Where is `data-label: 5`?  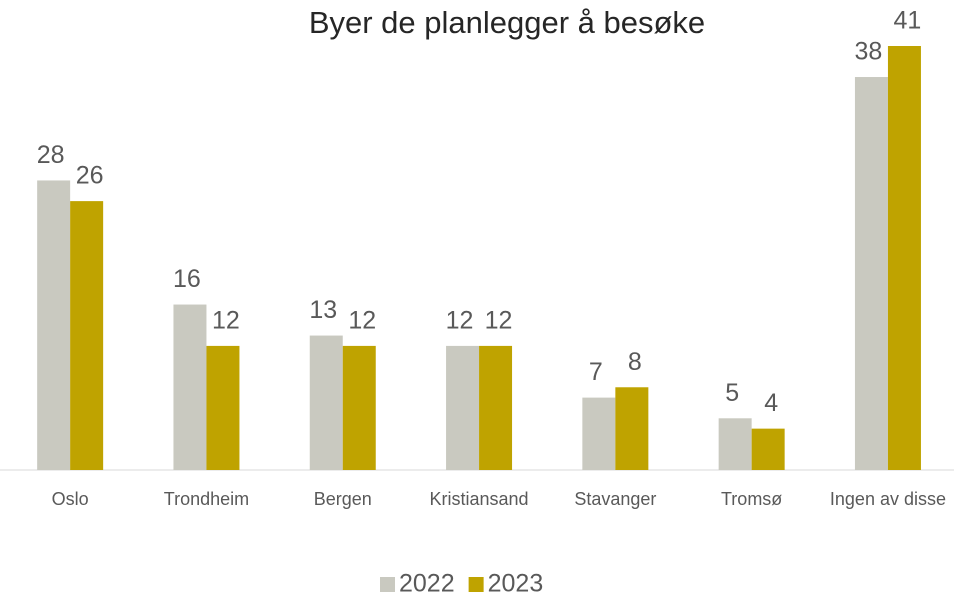 data-label: 5 is located at coordinates (732, 393).